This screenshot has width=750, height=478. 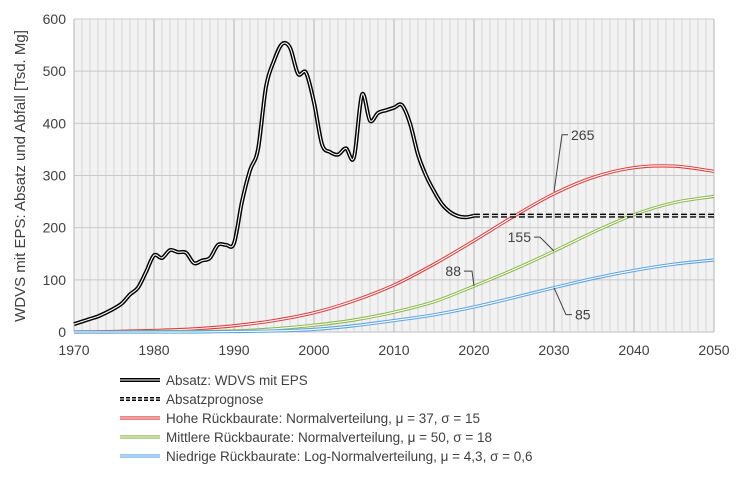 What do you see at coordinates (153, 350) in the screenshot?
I see `x-tick-label: 1980` at bounding box center [153, 350].